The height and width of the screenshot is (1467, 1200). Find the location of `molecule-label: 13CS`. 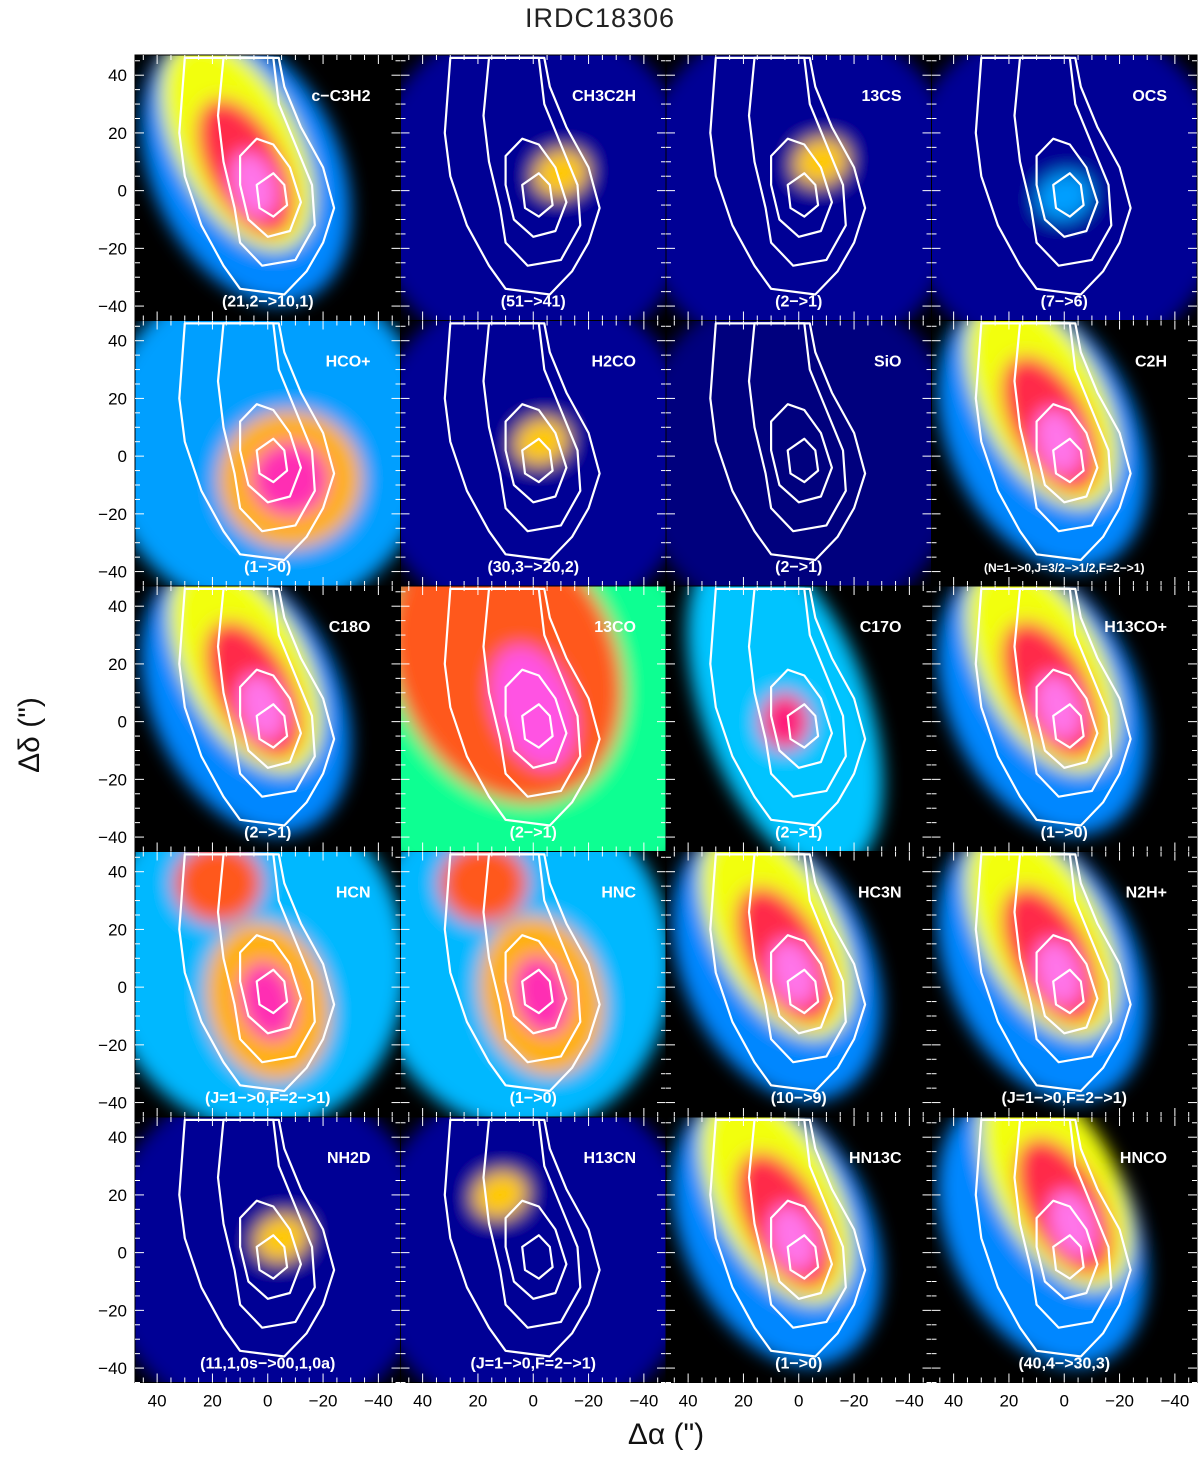

molecule-label: 13CS is located at coordinates (881, 96).